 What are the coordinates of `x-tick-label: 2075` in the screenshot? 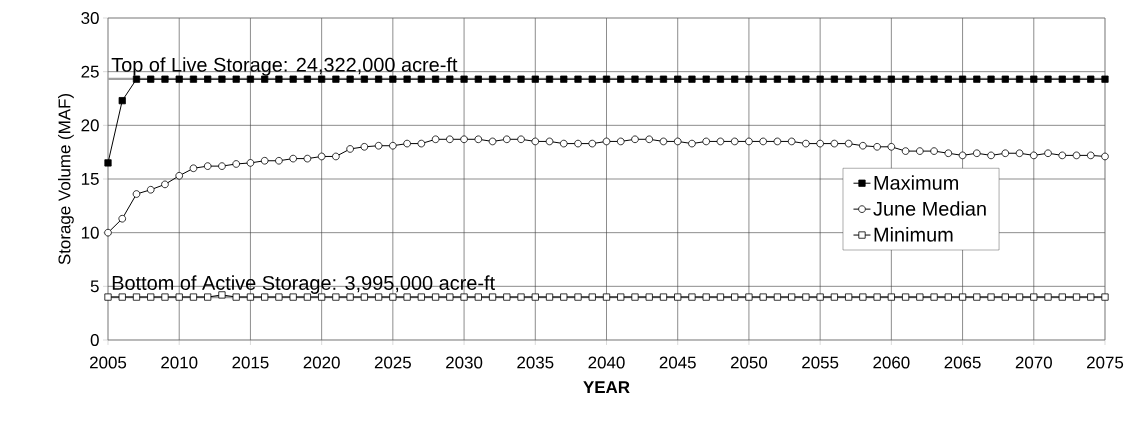 It's located at (1105, 362).